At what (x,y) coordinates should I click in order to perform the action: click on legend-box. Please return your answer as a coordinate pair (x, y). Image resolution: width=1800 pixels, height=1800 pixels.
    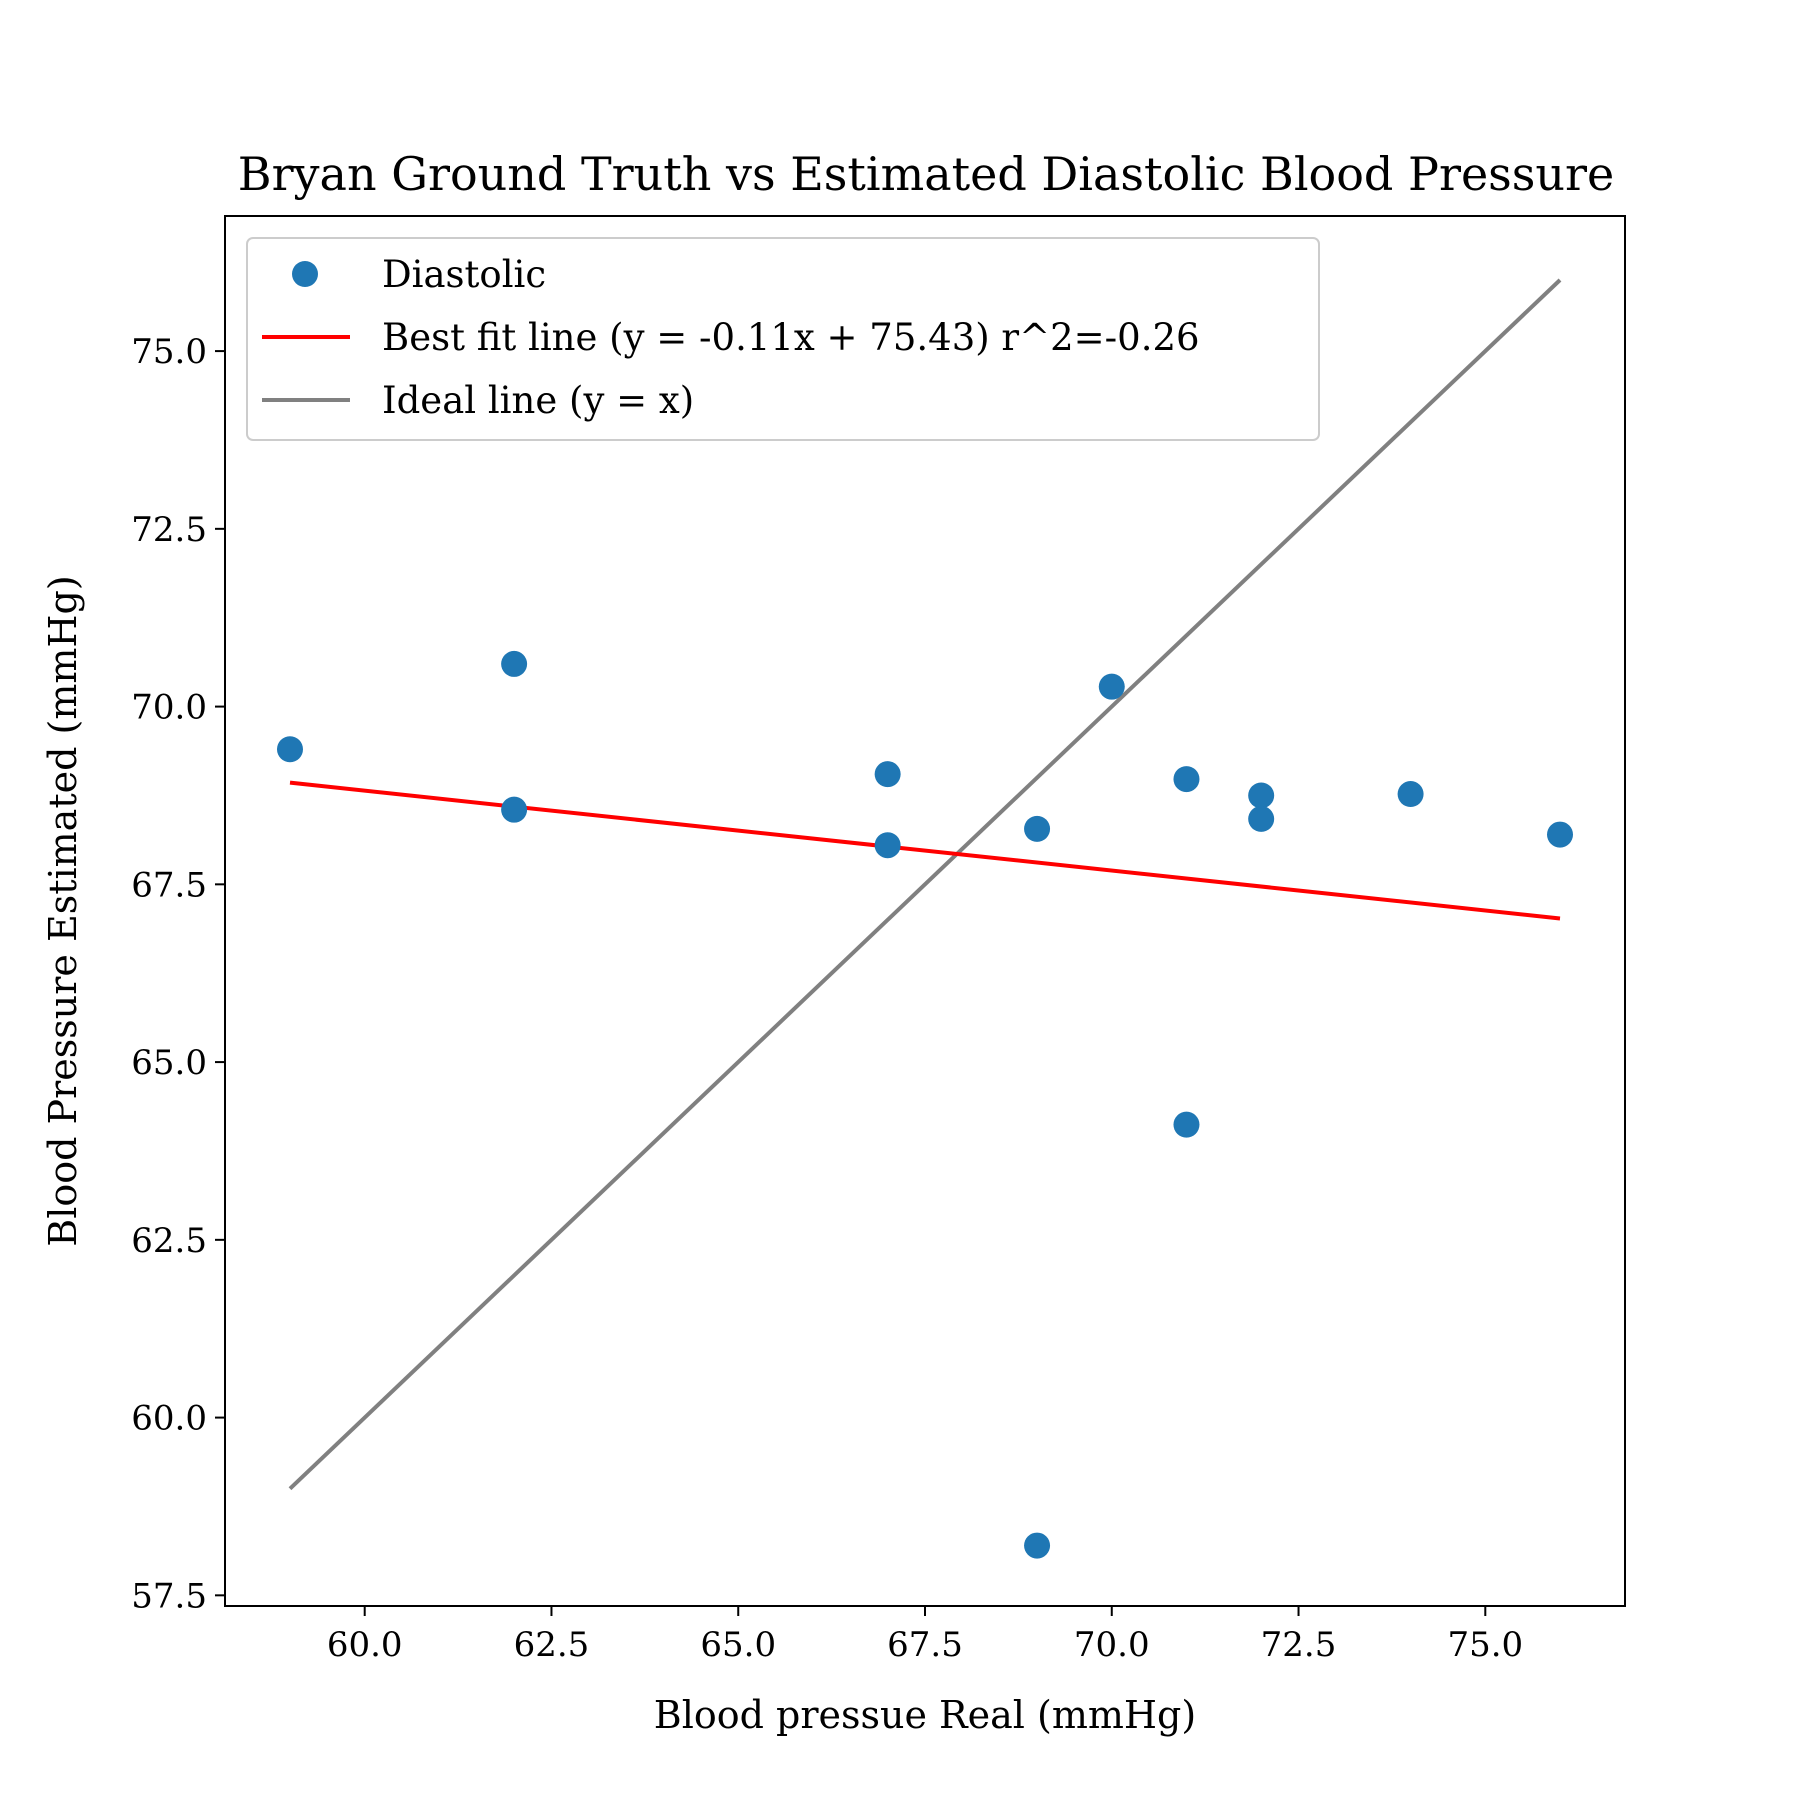
    Looking at the image, I should click on (783, 339).